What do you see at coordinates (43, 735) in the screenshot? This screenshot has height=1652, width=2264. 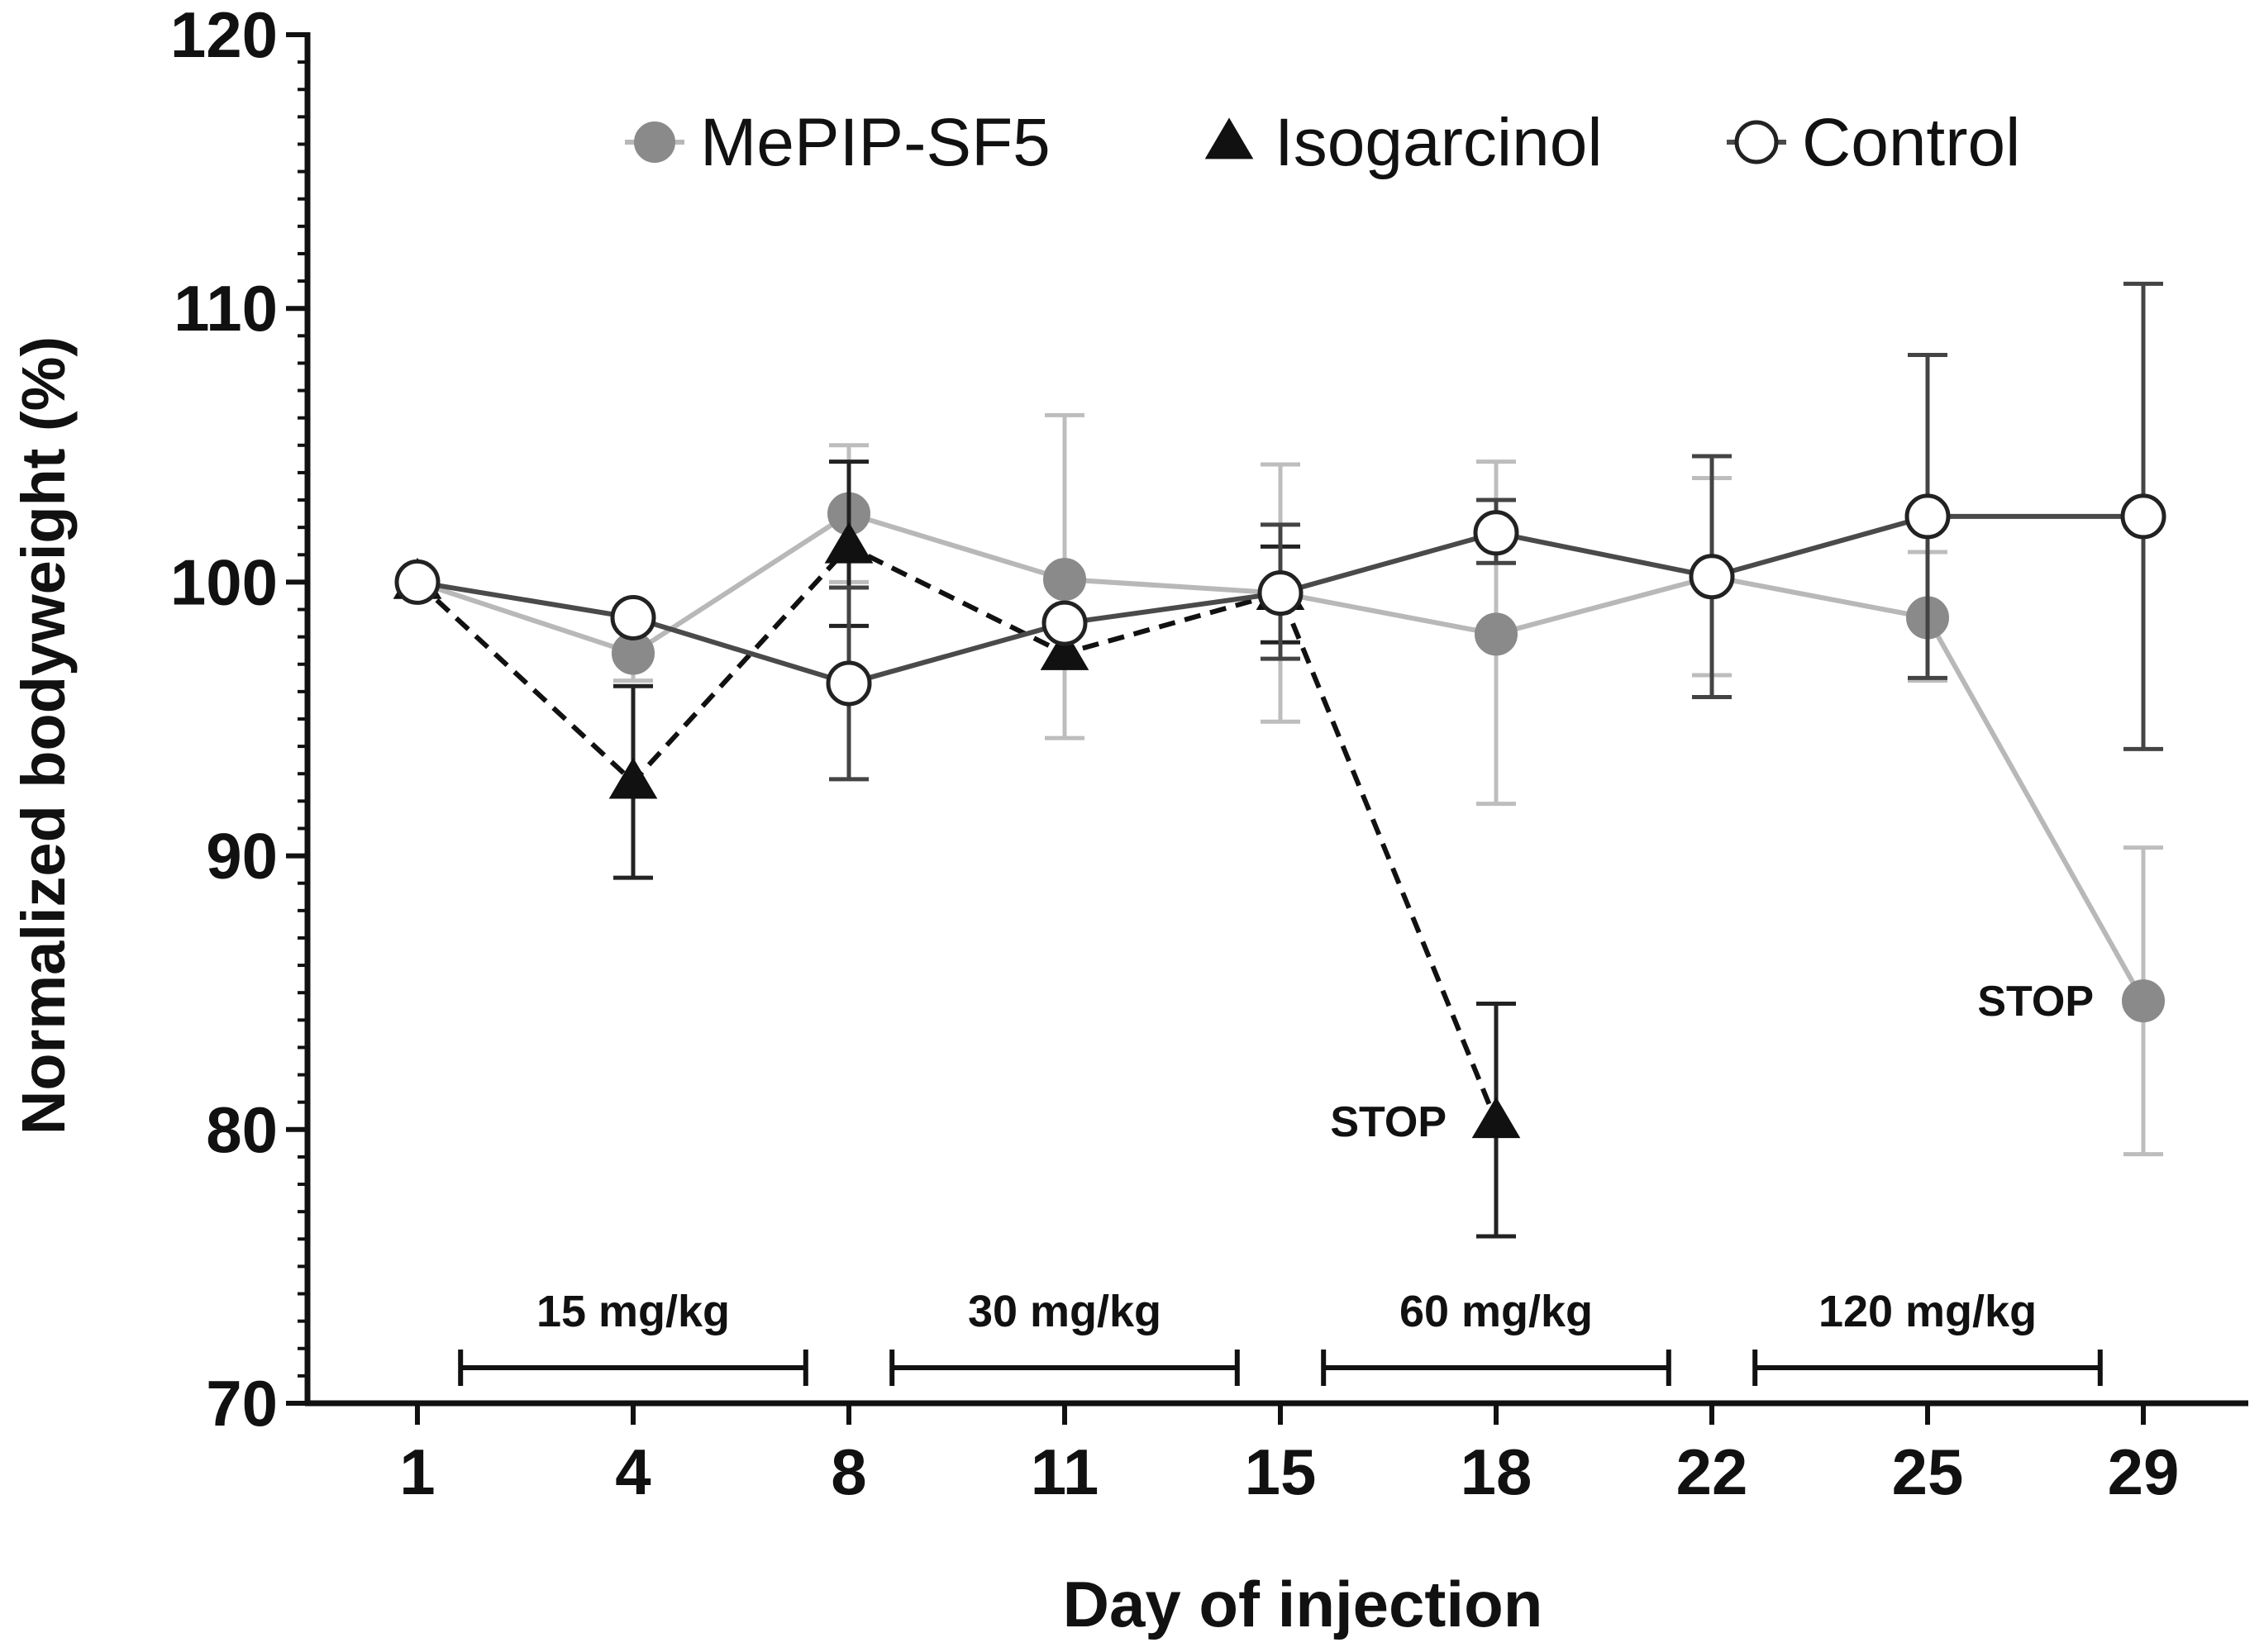 I see `y-axis-title: Normalized bodyweight (%)` at bounding box center [43, 735].